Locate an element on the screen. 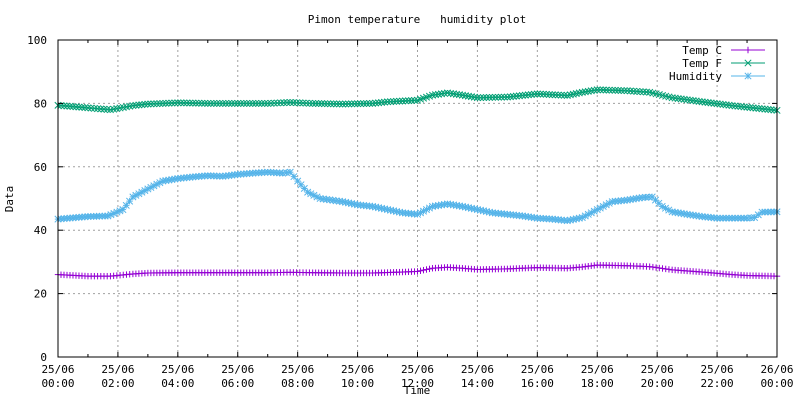  series-points-temp-f is located at coordinates (417, 100).